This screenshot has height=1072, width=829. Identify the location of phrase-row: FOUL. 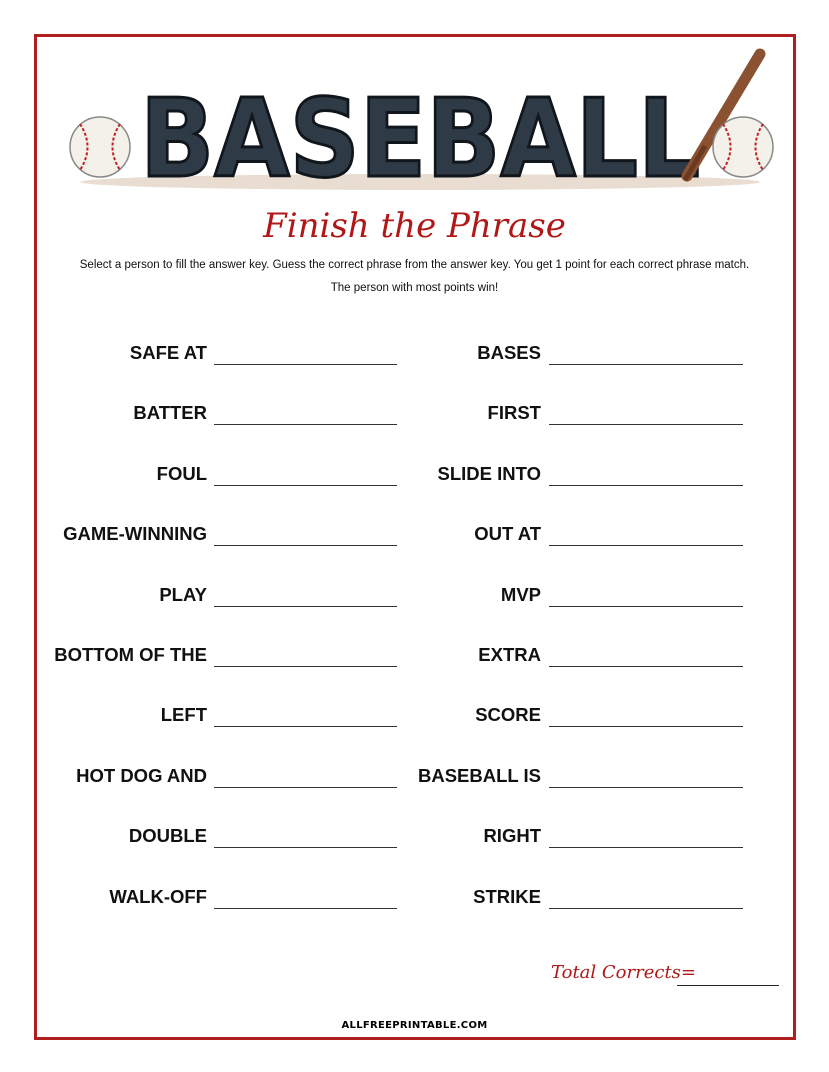
(414, 478).